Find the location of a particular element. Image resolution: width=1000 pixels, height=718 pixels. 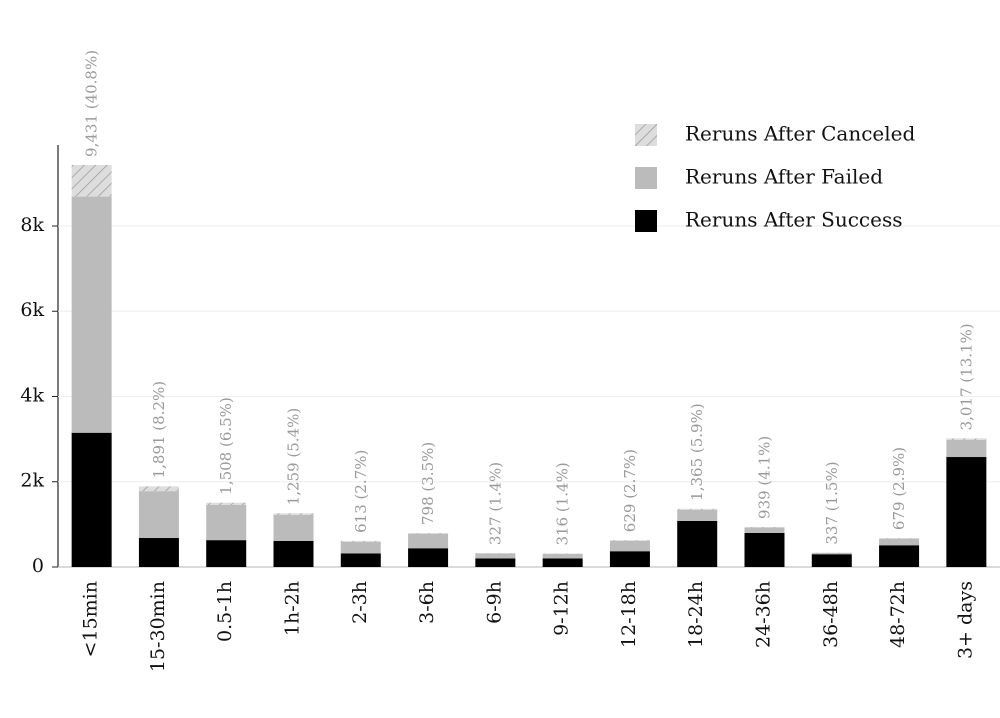

legend-label: Reruns After Failed is located at coordinates (784, 177).